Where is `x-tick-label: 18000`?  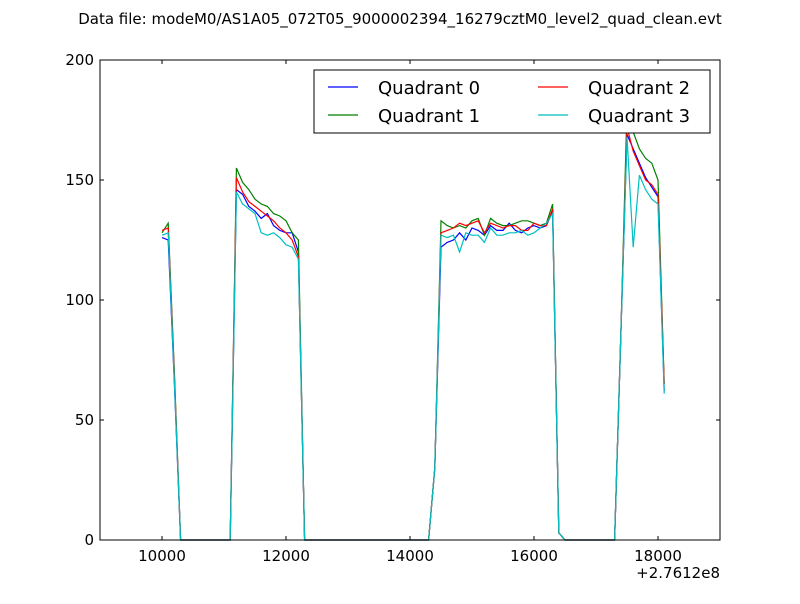
x-tick-label: 18000 is located at coordinates (658, 556).